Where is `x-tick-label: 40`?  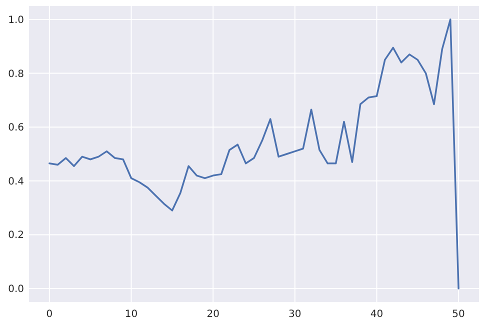 x-tick-label: 40 is located at coordinates (377, 314).